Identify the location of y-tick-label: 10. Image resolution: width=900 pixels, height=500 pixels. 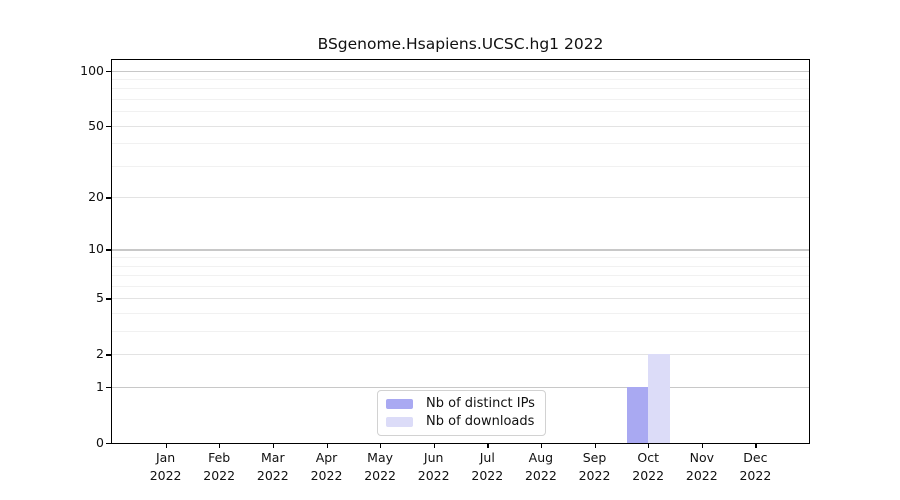
(96, 249).